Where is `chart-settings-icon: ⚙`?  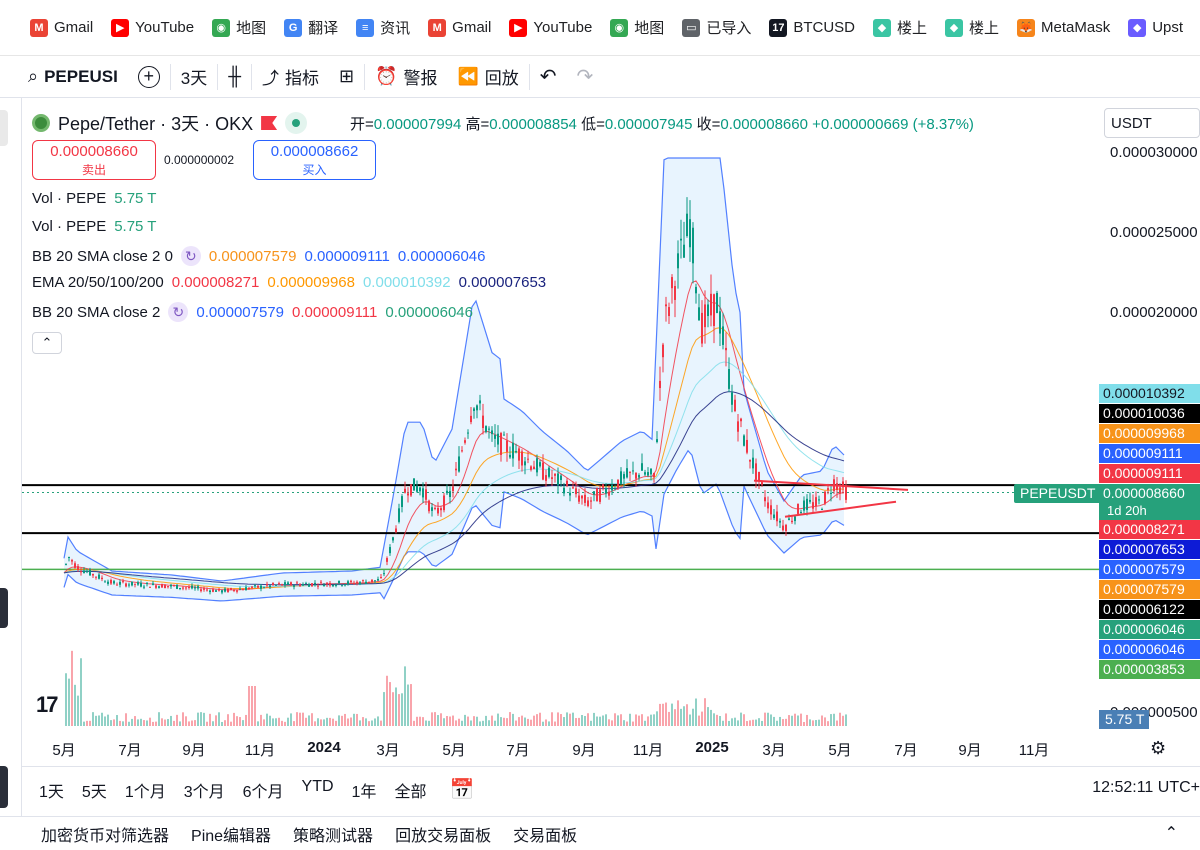 chart-settings-icon: ⚙ is located at coordinates (1158, 748).